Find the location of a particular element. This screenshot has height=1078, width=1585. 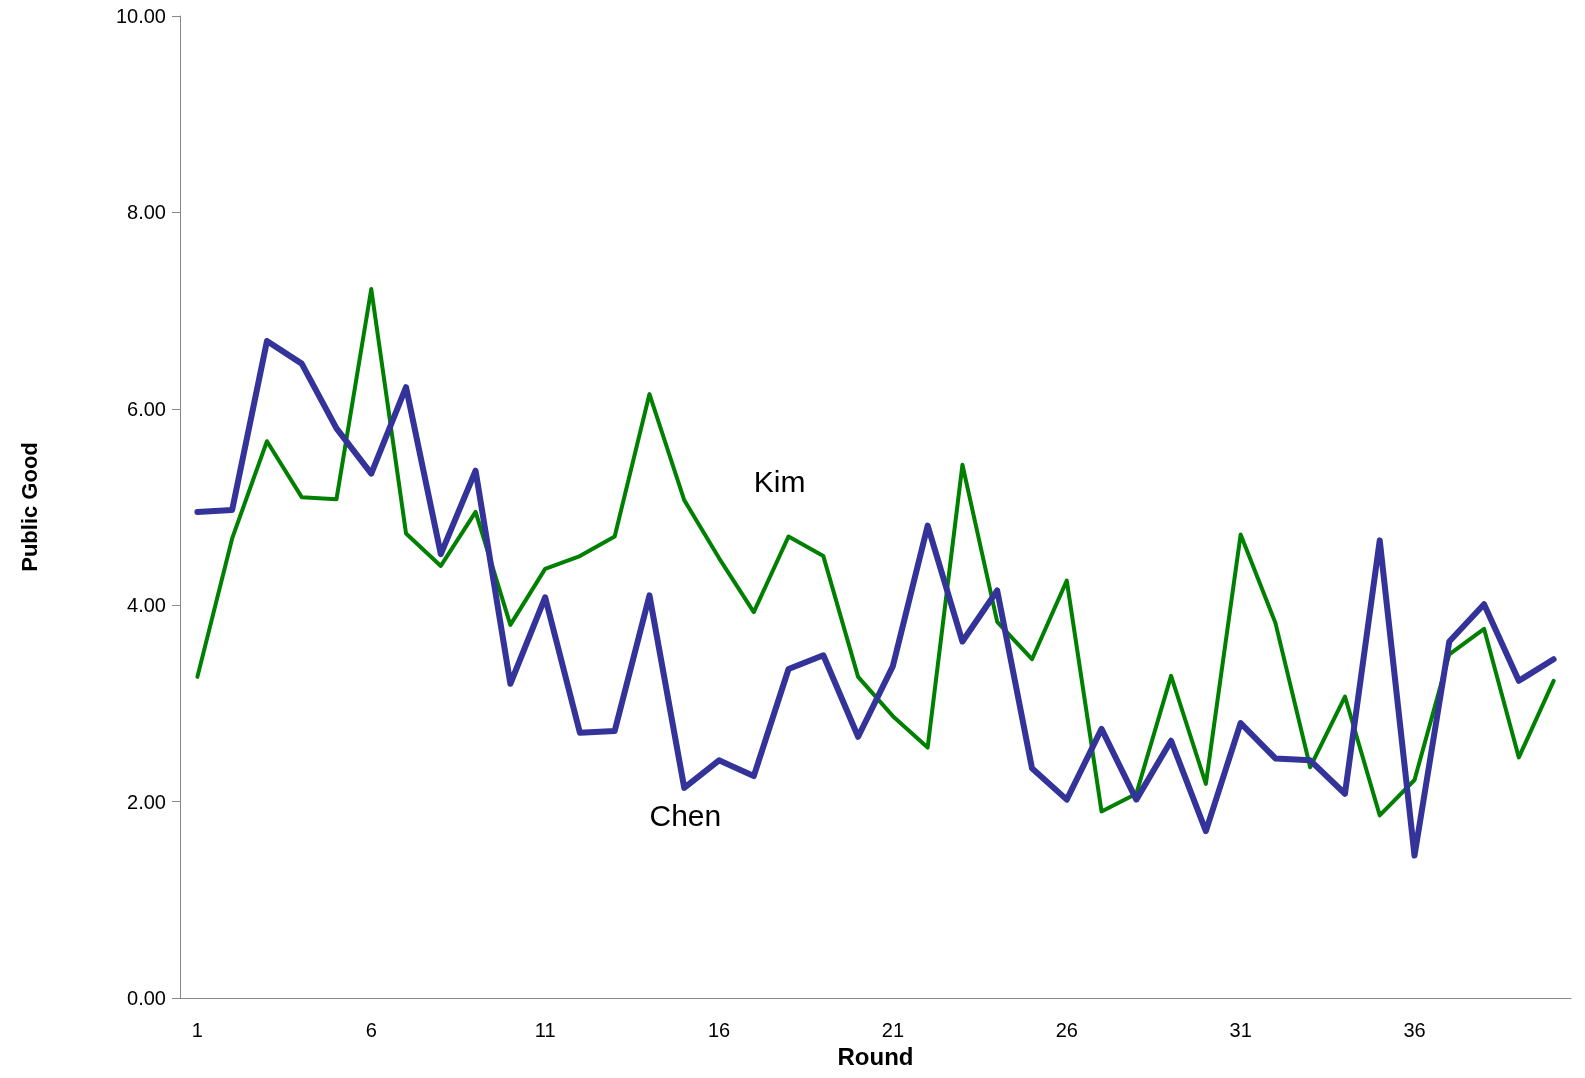

y-tick-label: 0.00 is located at coordinates (146, 998).